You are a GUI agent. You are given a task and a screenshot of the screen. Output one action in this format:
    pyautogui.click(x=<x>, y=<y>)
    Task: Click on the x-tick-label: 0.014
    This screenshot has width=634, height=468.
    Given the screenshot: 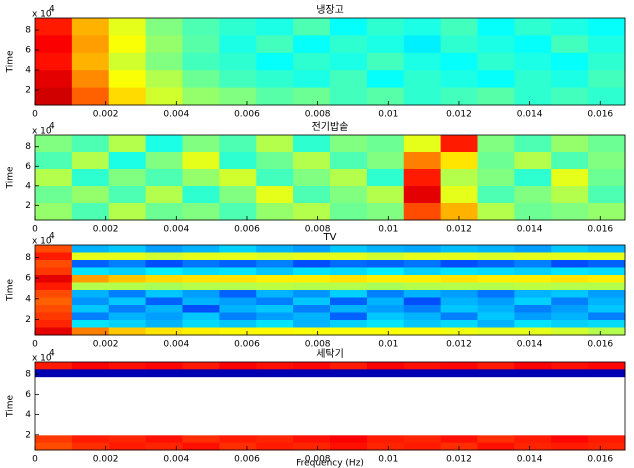 What is the action you would take?
    pyautogui.click(x=530, y=345)
    